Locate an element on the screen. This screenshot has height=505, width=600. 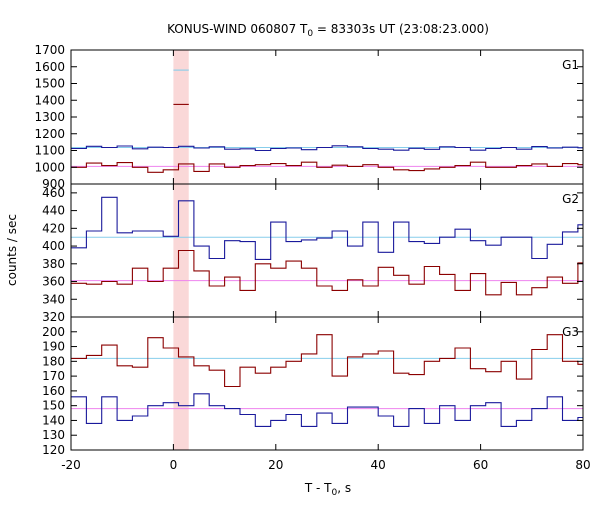
x-tick-label: 40 is located at coordinates (378, 465).